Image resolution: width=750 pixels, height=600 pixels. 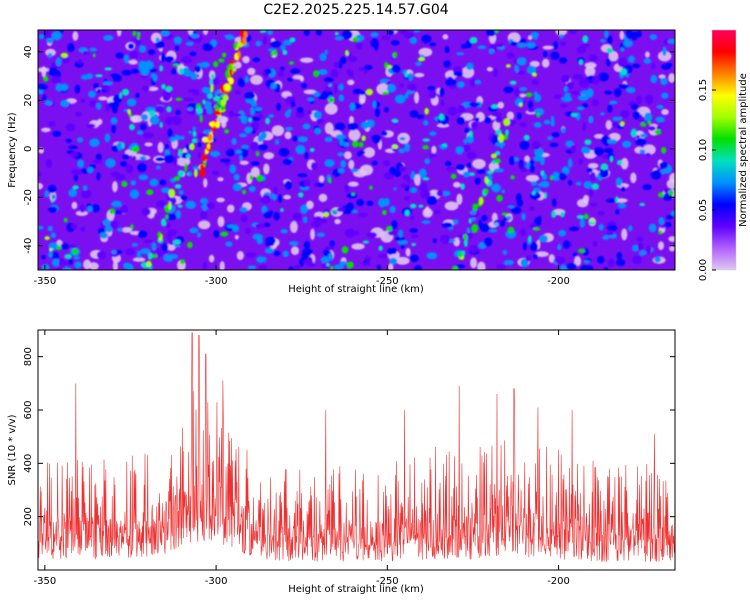 I want to click on colorbar-tick-label: 0.00, so click(x=703, y=270).